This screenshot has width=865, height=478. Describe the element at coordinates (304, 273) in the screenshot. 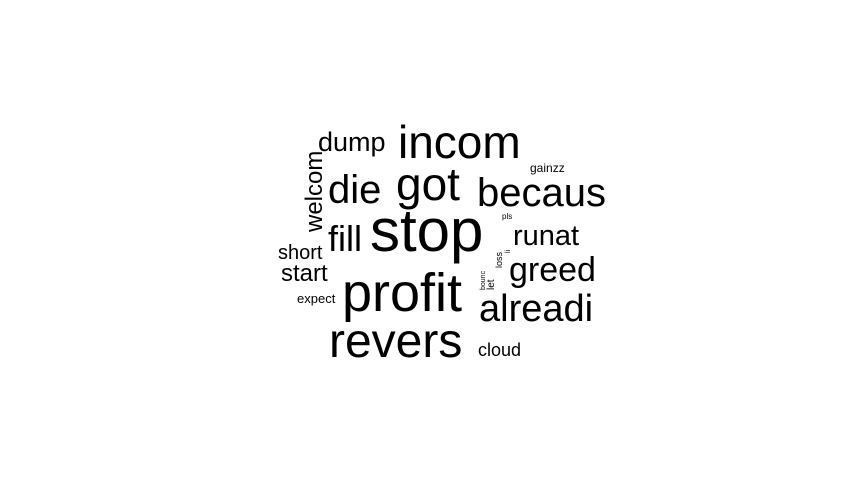

I see `word-start: start` at that location.